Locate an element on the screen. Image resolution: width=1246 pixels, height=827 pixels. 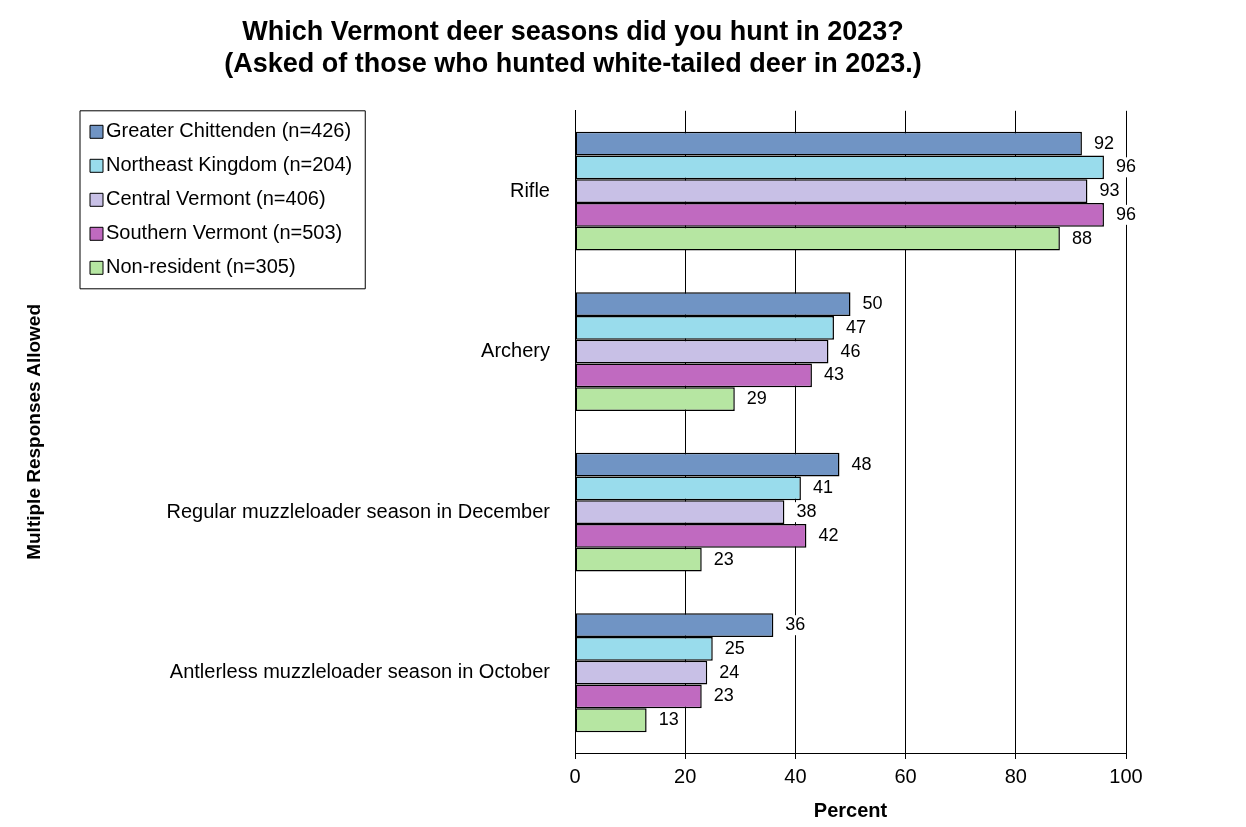
x-tick-label: 40 is located at coordinates (795, 775).